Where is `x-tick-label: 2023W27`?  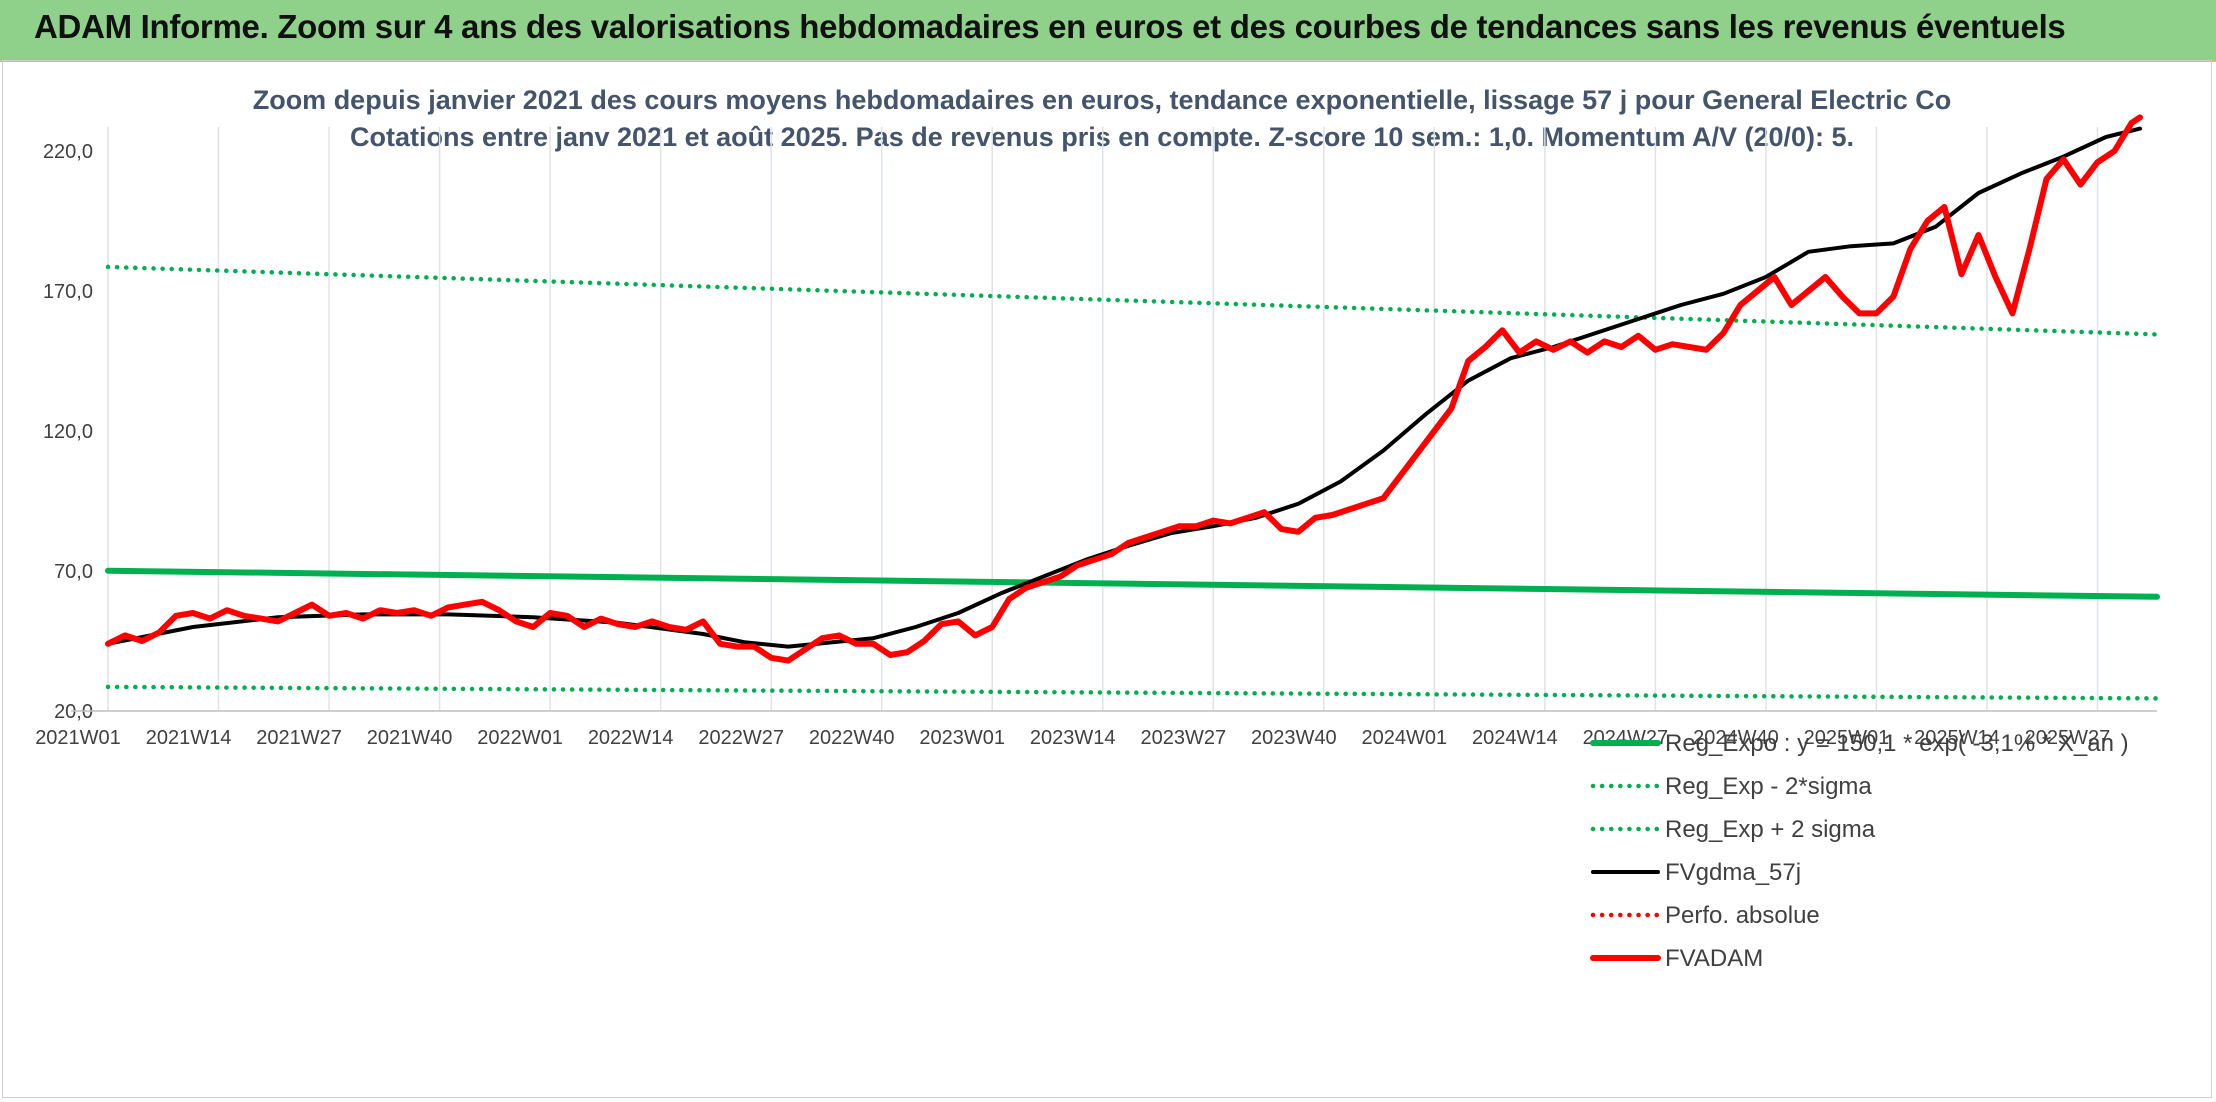
x-tick-label: 2023W27 is located at coordinates (1183, 738).